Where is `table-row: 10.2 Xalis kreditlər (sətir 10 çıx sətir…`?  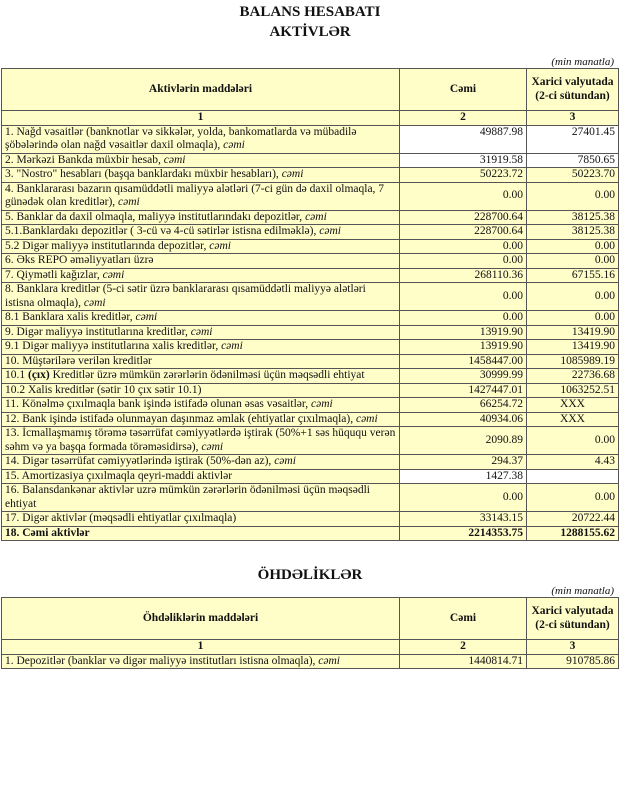
table-row: 10.2 Xalis kreditlər (sətir 10 çıx sətir… is located at coordinates (310, 390).